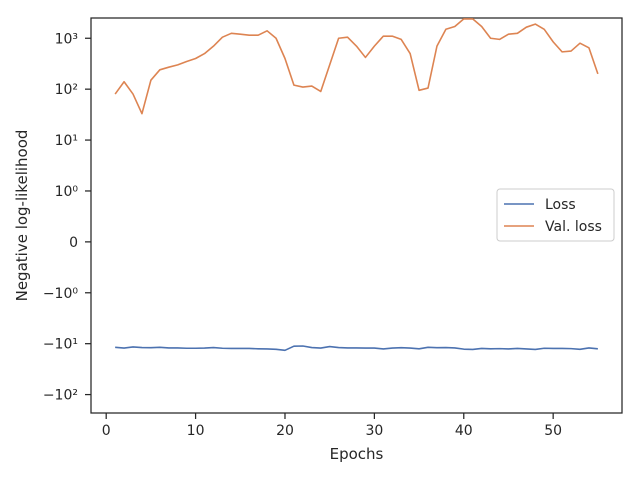  I want to click on x-axis-ticks: 0 10 20 30 40 50, so click(332, 426).